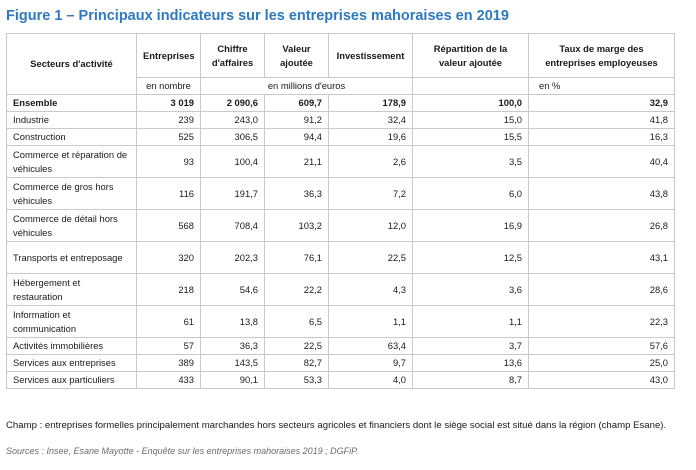 This screenshot has height=470, width=696. What do you see at coordinates (470, 363) in the screenshot?
I see `cell-repartition: 13,6` at bounding box center [470, 363].